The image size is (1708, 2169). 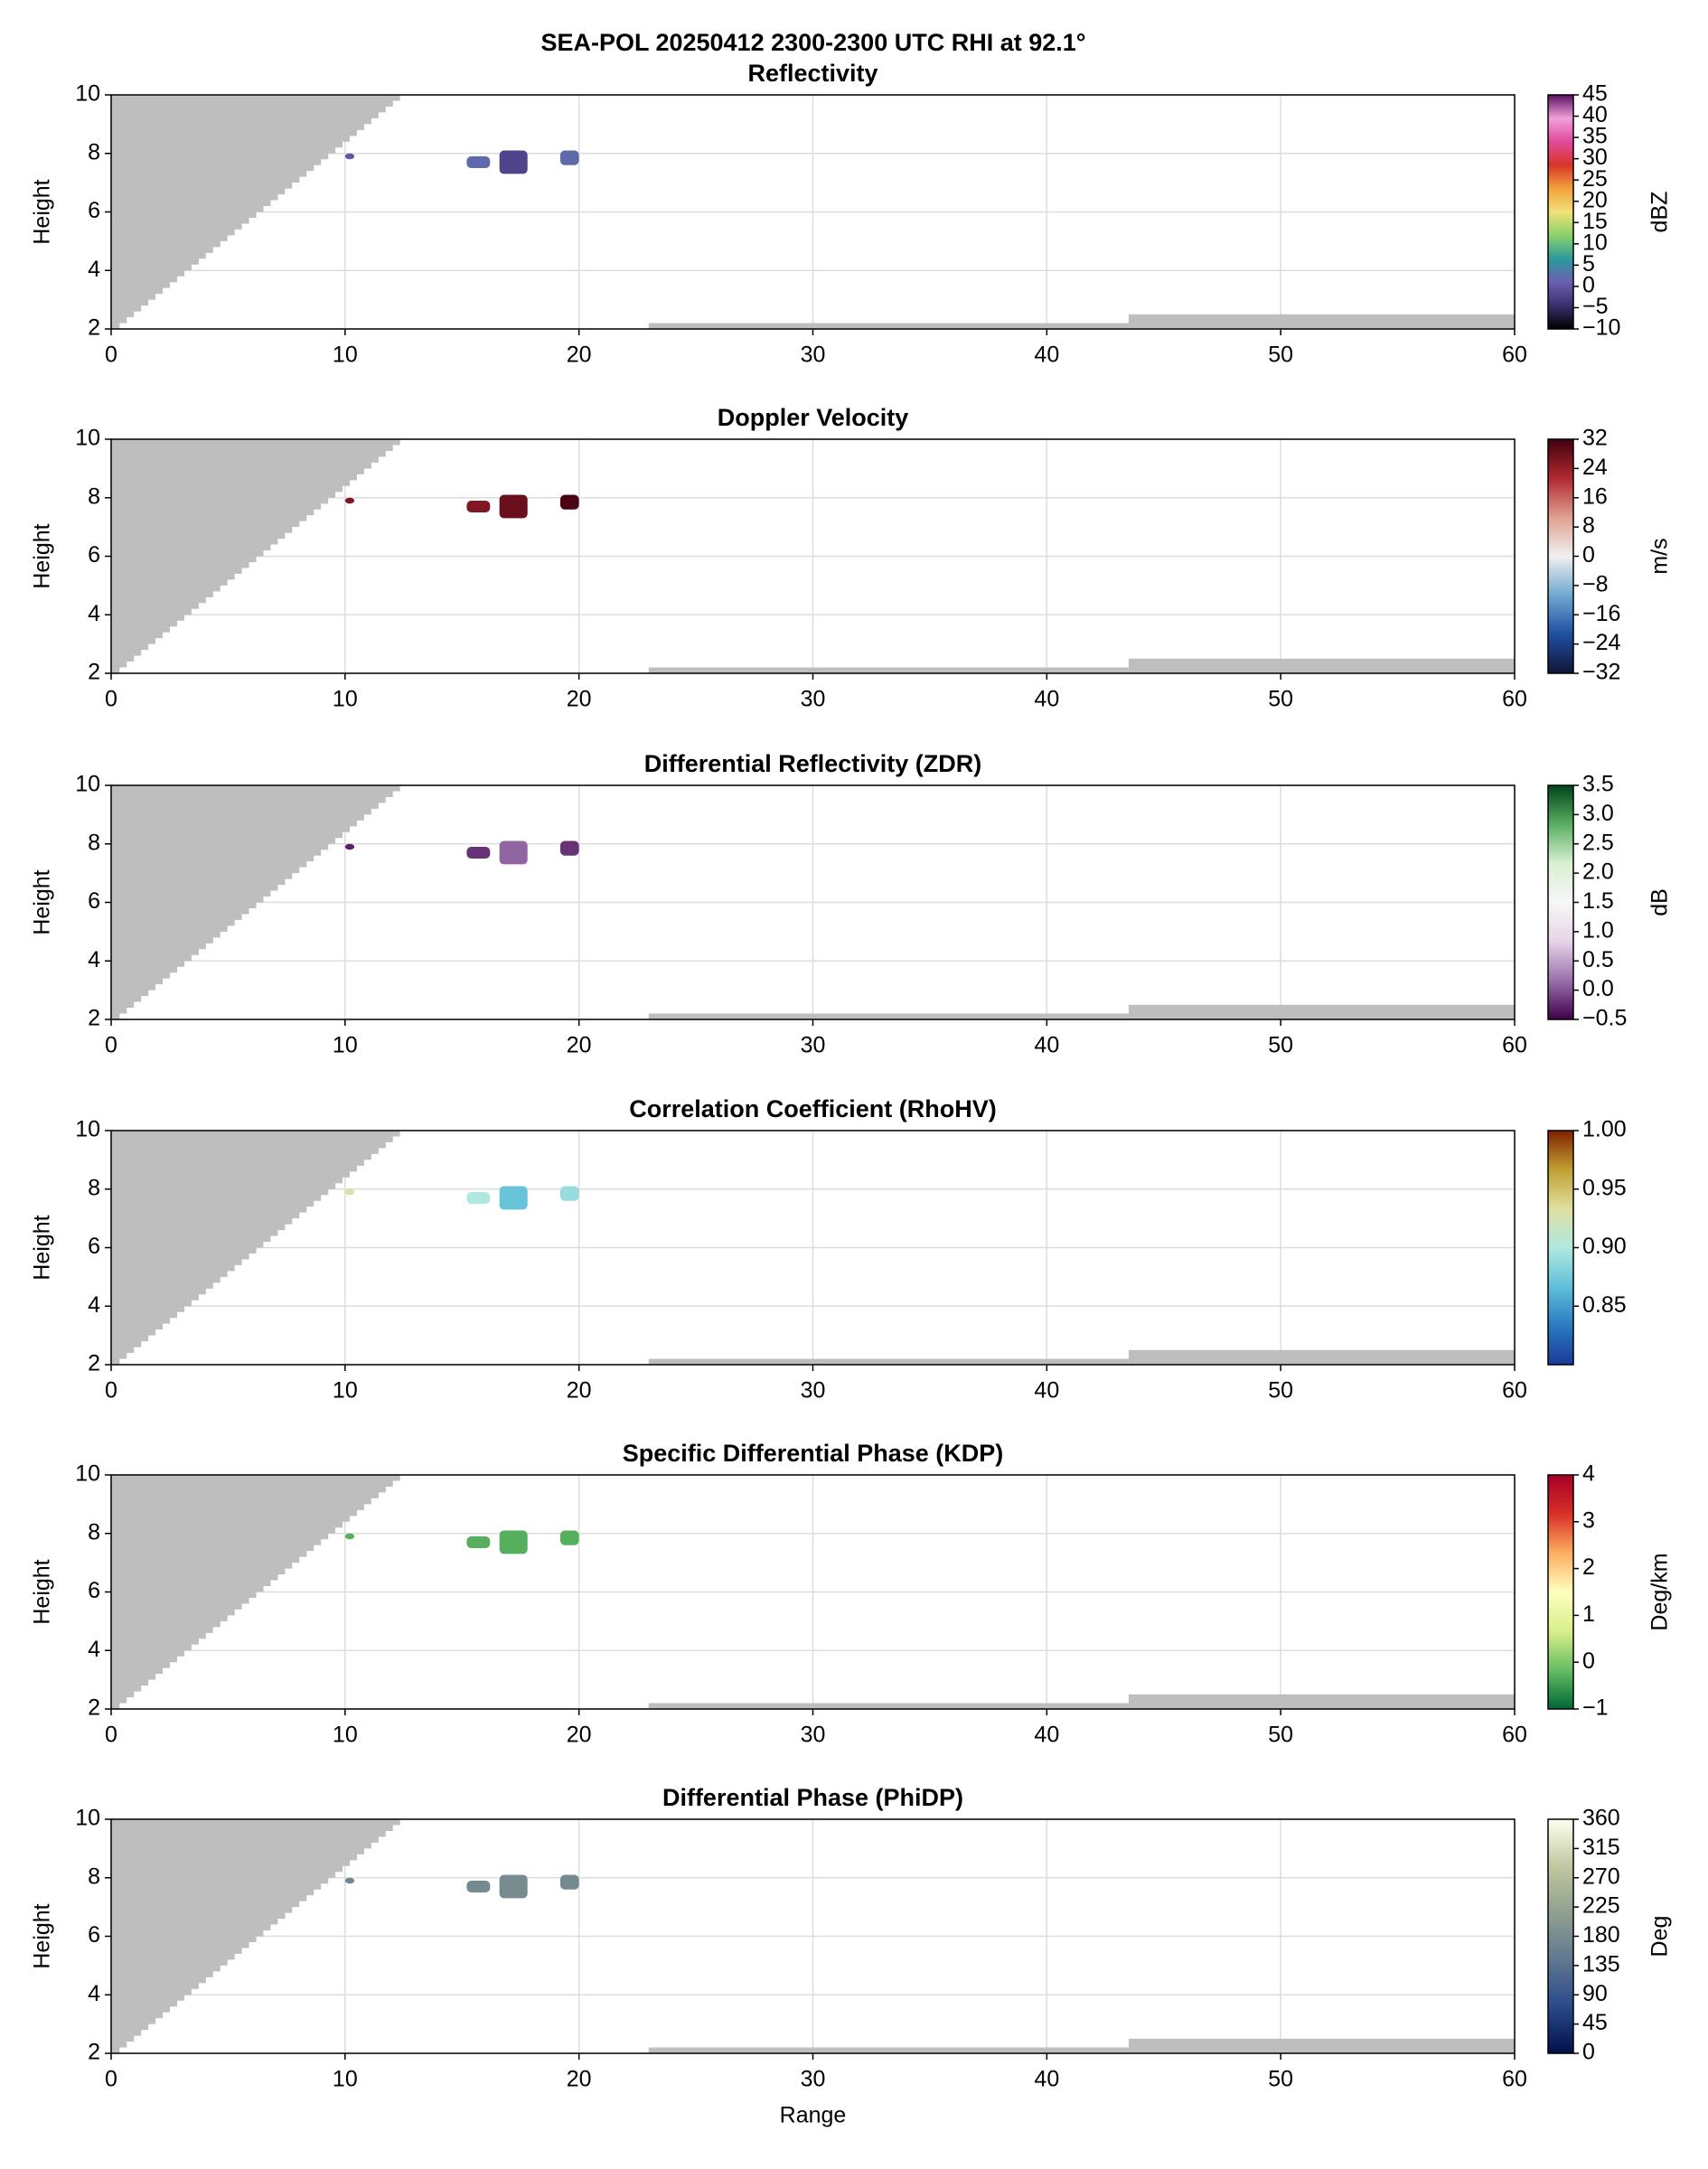 What do you see at coordinates (1598, 960) in the screenshot?
I see `colorbar-tick-label: 0.5` at bounding box center [1598, 960].